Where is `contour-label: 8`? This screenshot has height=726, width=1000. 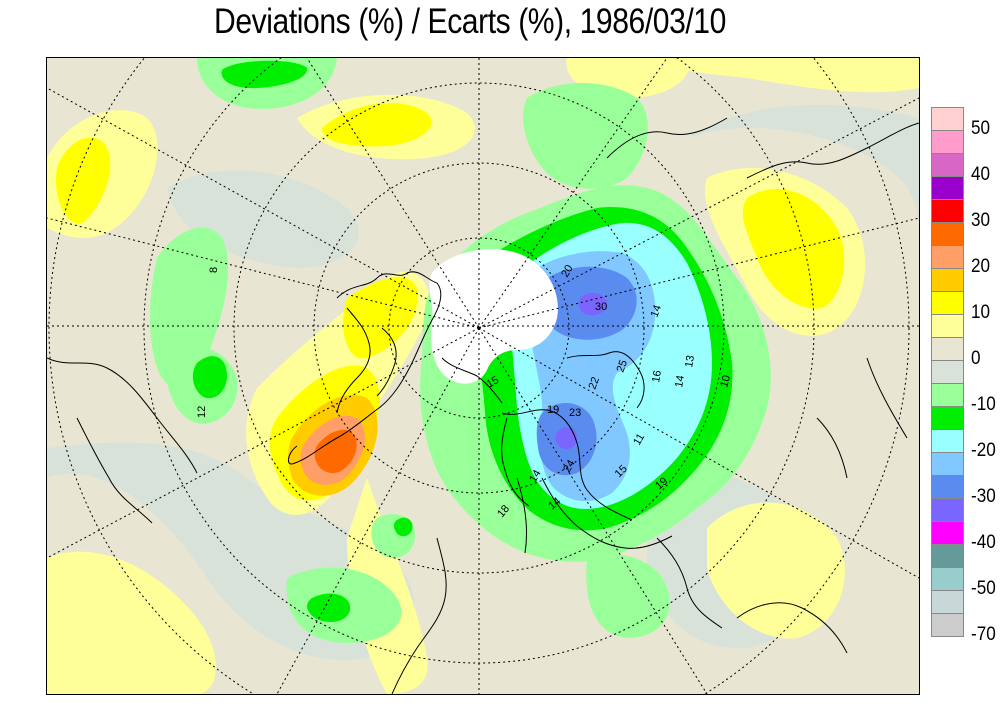 contour-label: 8 is located at coordinates (214, 270).